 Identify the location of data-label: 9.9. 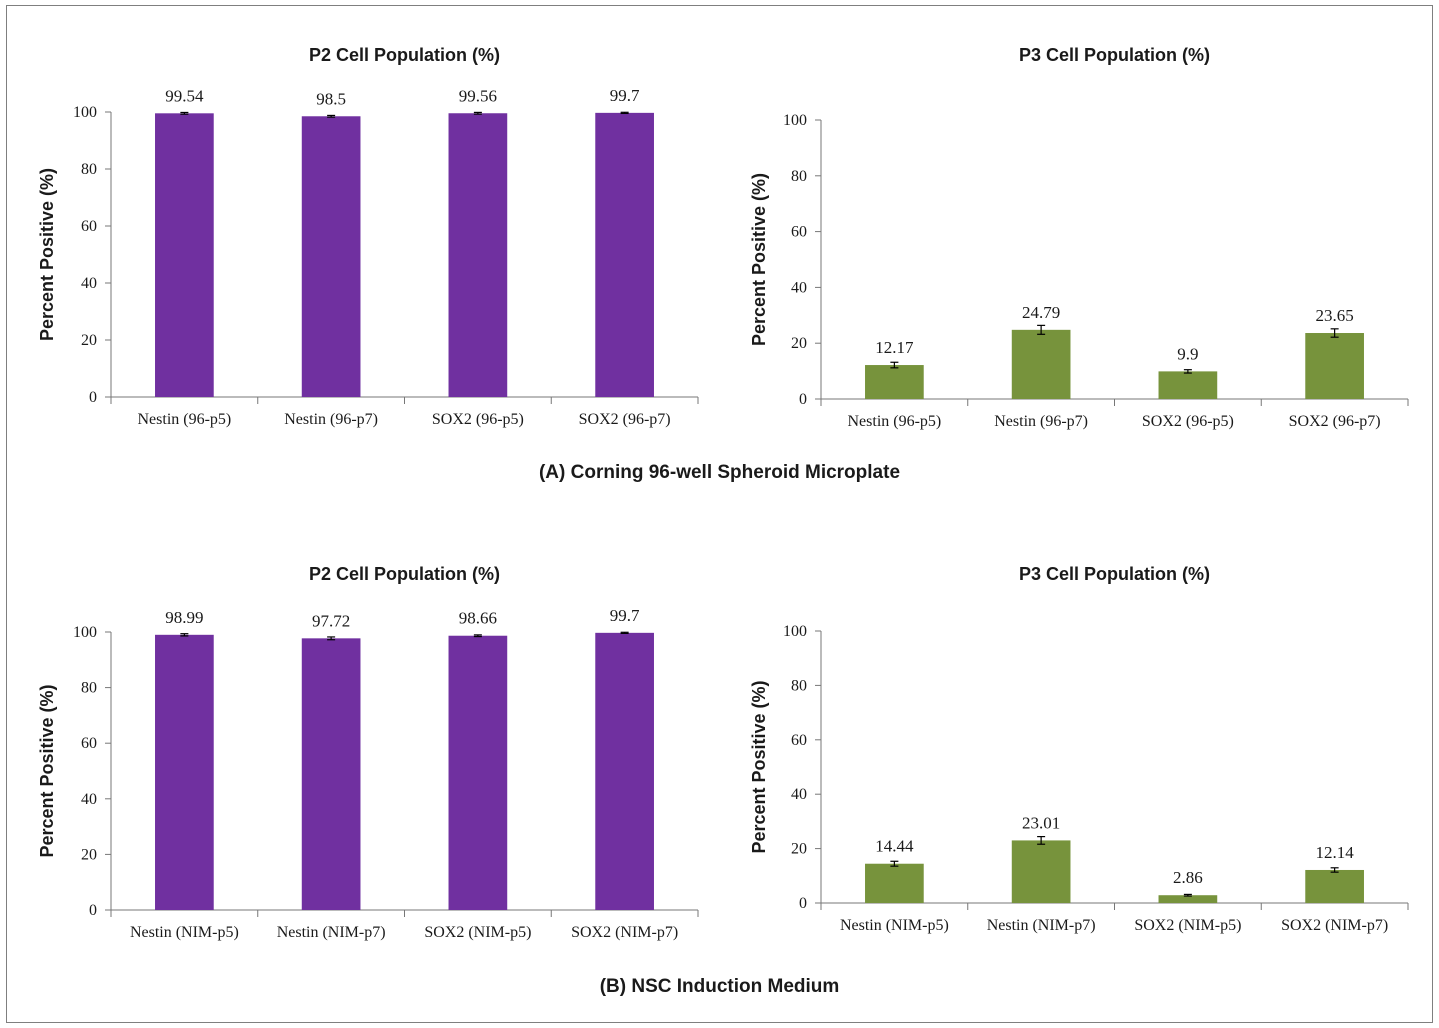
(1187, 353).